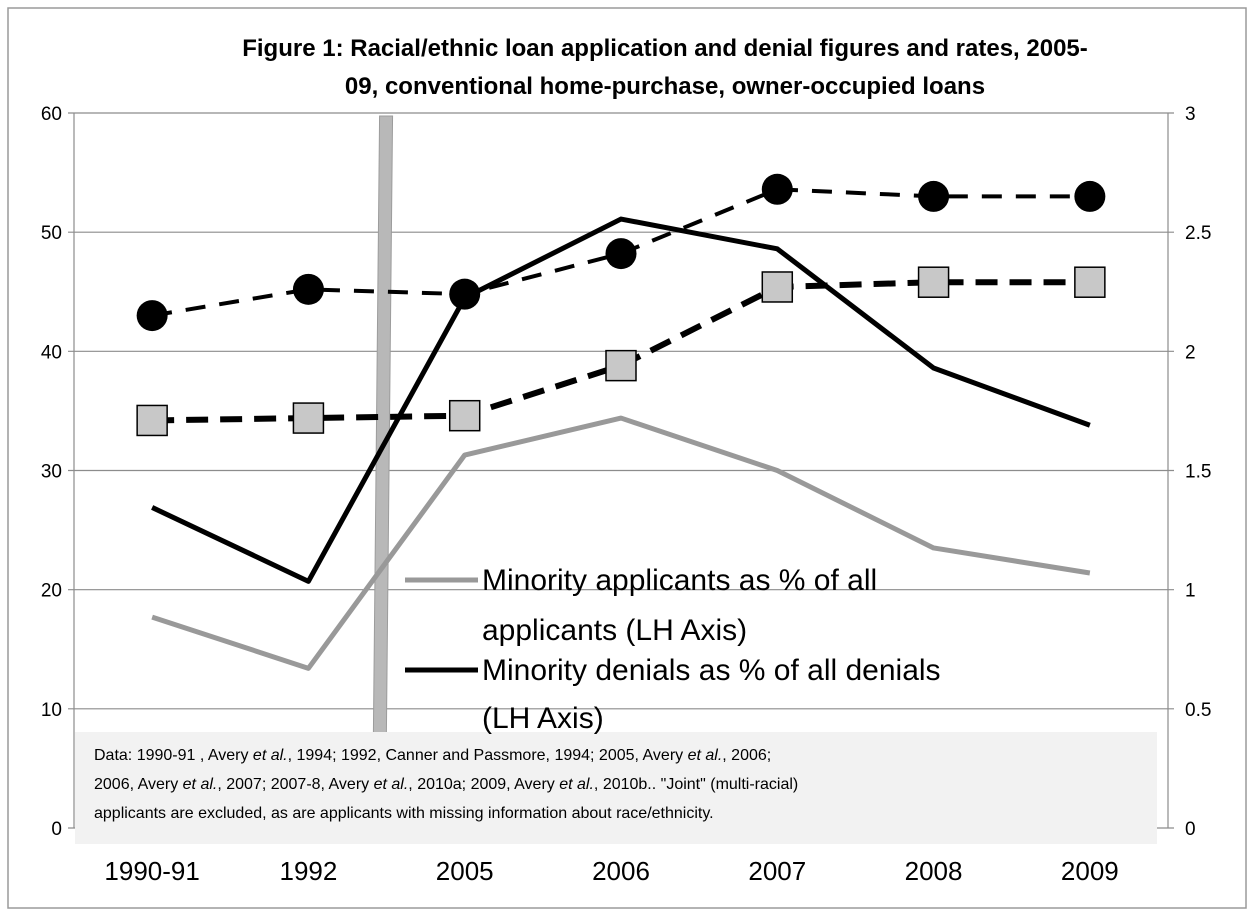 The image size is (1256, 910). What do you see at coordinates (51, 114) in the screenshot?
I see `y-left-tick-label: 60` at bounding box center [51, 114].